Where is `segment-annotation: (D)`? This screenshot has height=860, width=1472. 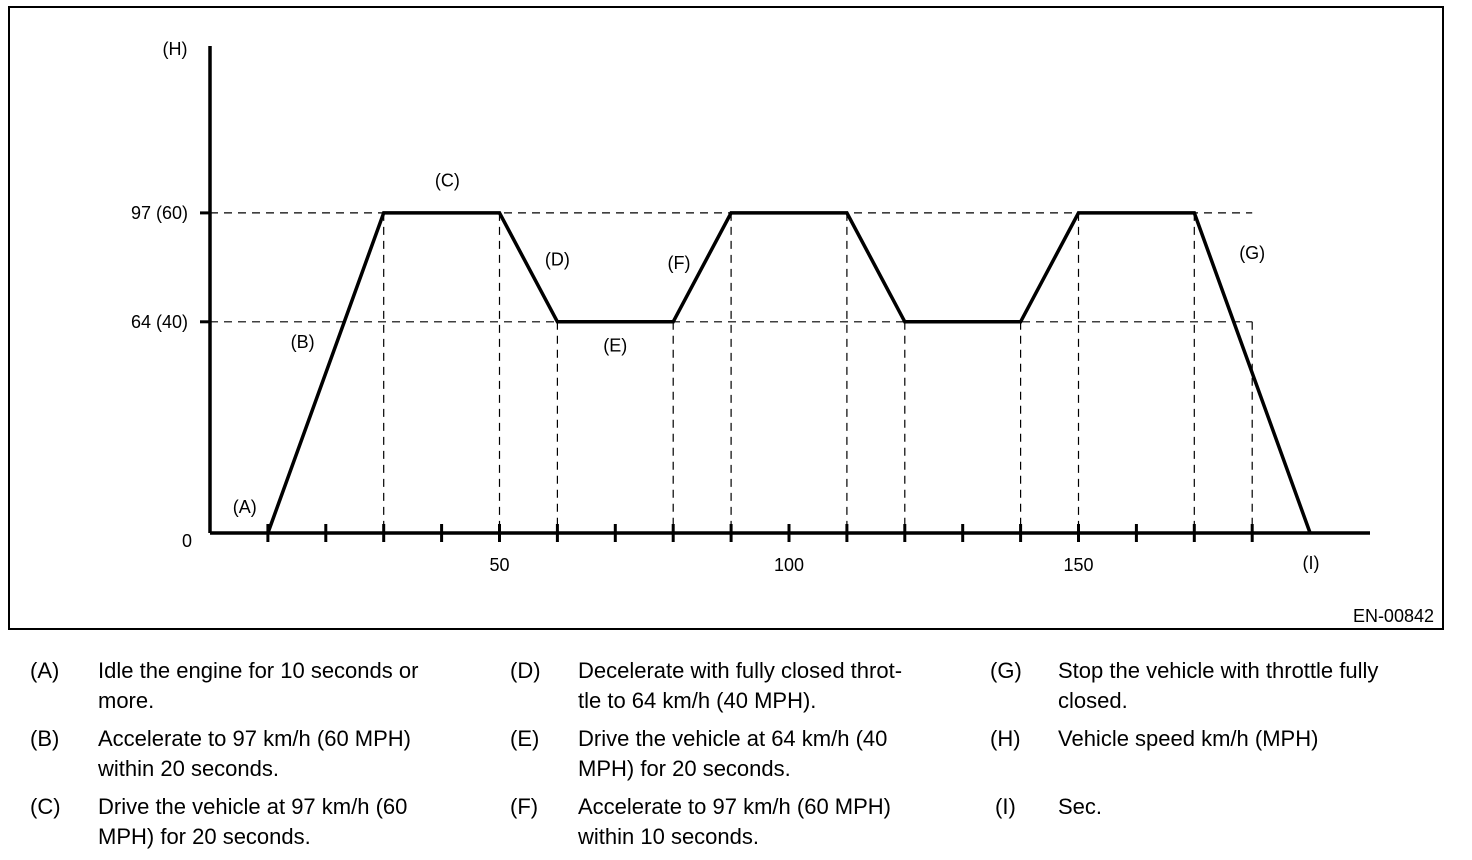
segment-annotation: (D) is located at coordinates (557, 260).